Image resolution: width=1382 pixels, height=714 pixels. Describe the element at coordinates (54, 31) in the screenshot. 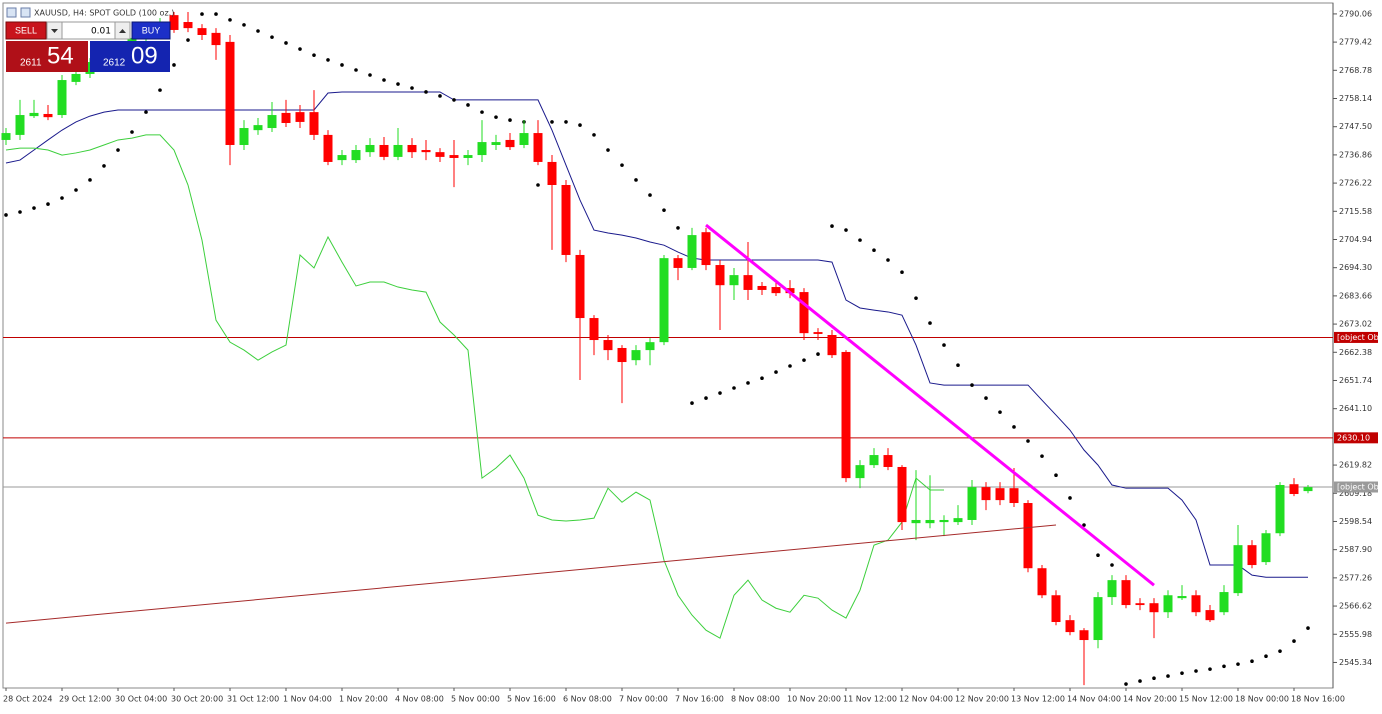

I see `arrow-down` at that location.